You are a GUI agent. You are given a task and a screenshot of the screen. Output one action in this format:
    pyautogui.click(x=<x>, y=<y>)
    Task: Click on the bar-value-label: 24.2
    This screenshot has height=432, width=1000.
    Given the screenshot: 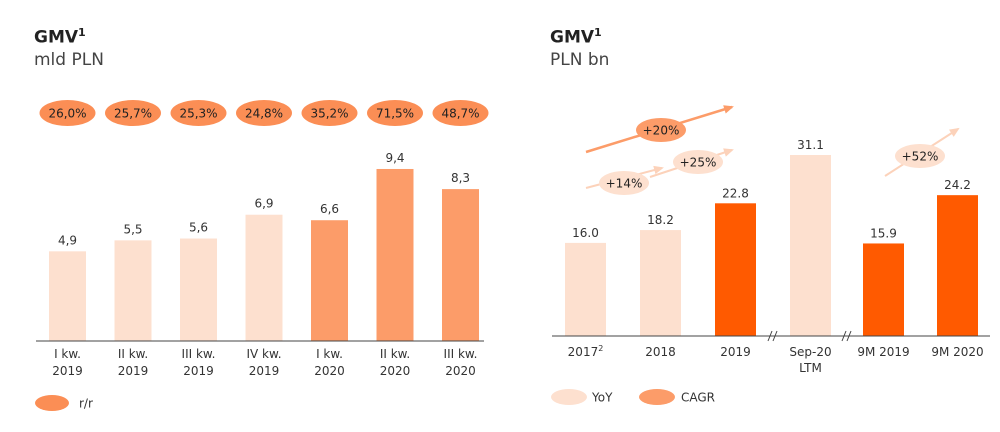 What is the action you would take?
    pyautogui.click(x=957, y=185)
    